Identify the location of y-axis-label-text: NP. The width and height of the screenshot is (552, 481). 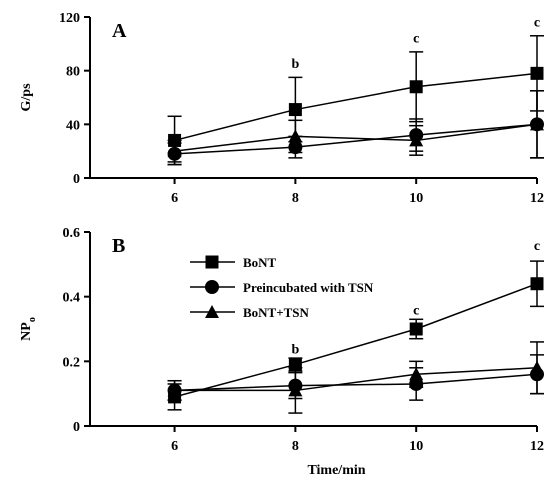
(26, 331).